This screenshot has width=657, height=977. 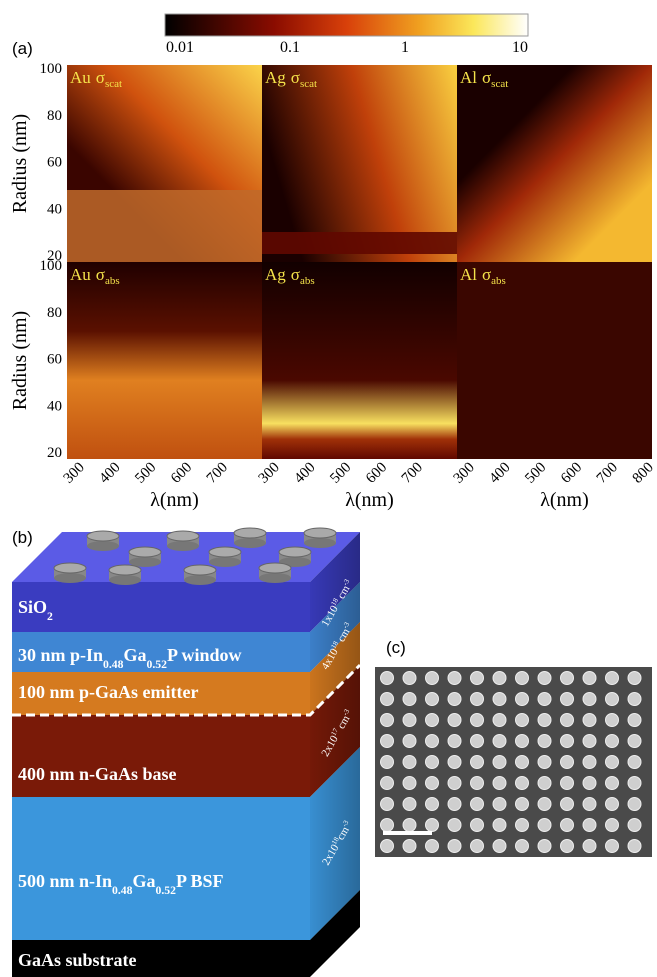 What do you see at coordinates (499, 473) in the screenshot?
I see `x-tick-label: 400` at bounding box center [499, 473].